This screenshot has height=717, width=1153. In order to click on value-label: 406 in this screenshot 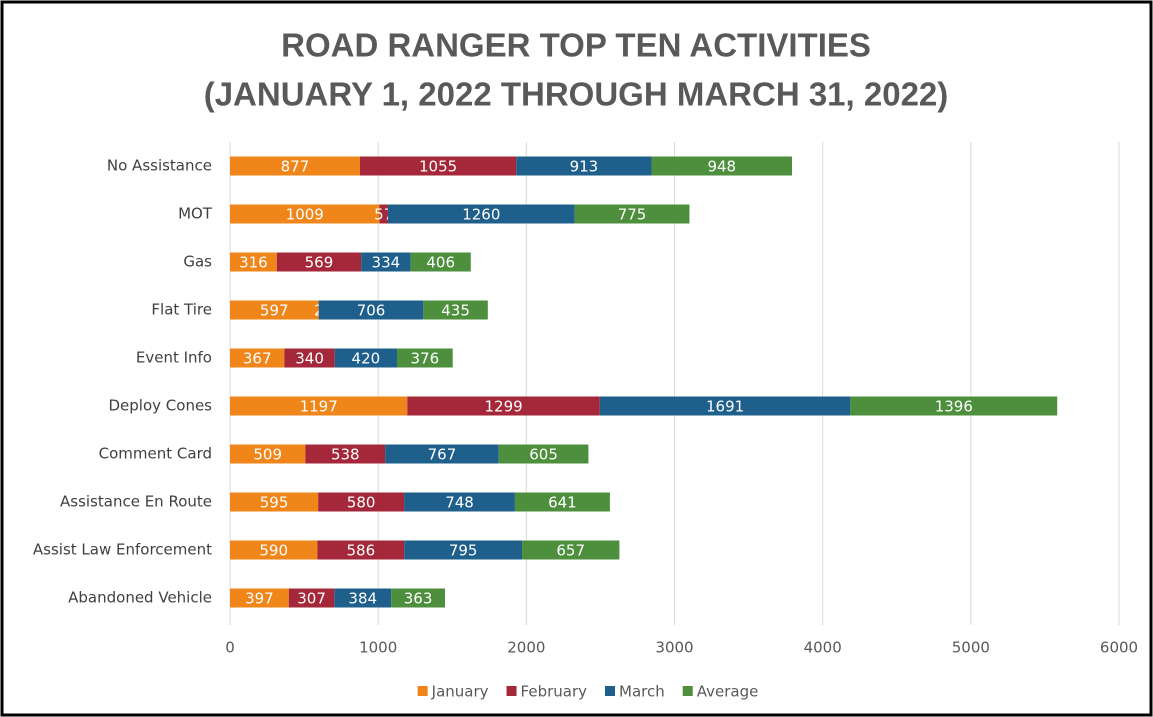, I will do `click(440, 263)`.